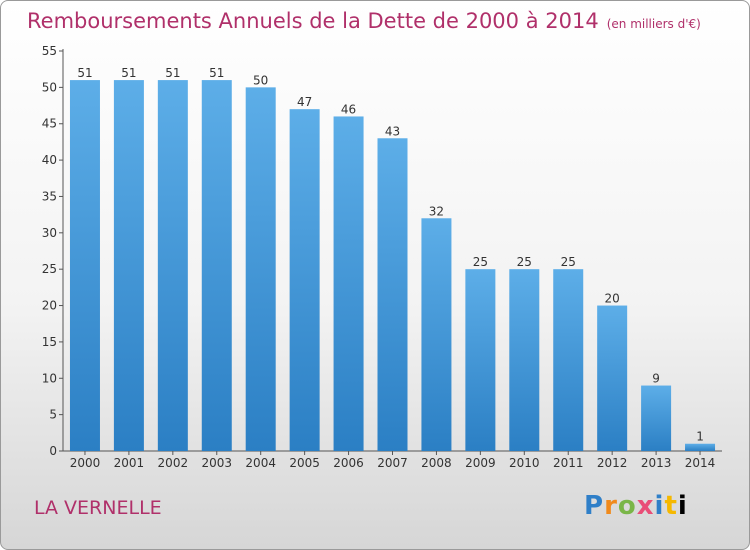  I want to click on chart-unit: (en milliers d'€), so click(653, 24).